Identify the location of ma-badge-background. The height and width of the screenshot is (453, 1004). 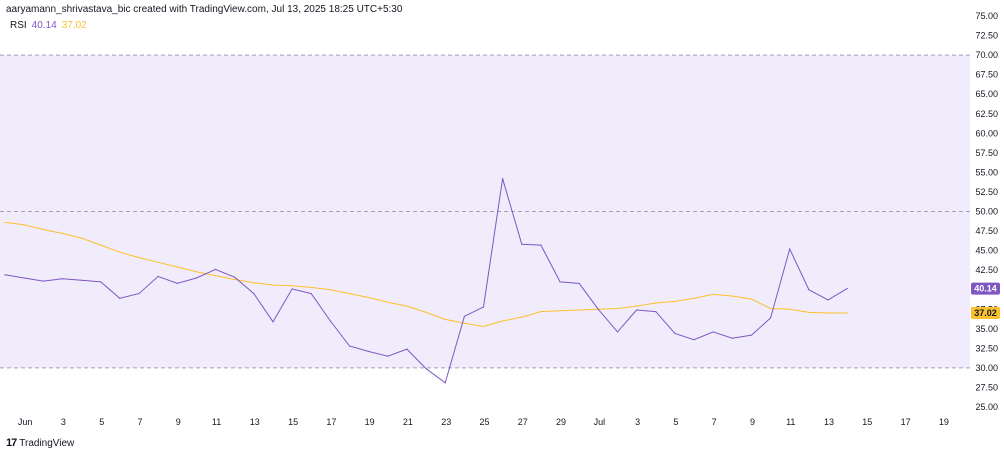
(985, 313).